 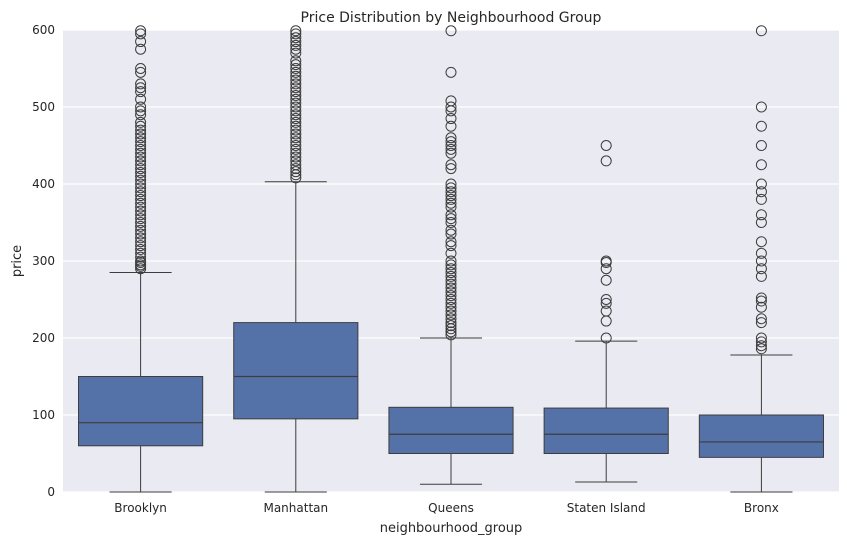 I want to click on box-group-staten-island, so click(x=606, y=311).